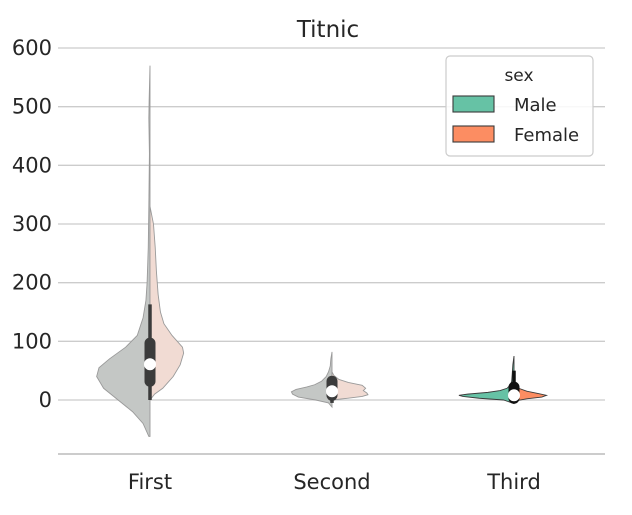 This screenshot has width=632, height=515. I want to click on legend-swatch-male, so click(473, 104).